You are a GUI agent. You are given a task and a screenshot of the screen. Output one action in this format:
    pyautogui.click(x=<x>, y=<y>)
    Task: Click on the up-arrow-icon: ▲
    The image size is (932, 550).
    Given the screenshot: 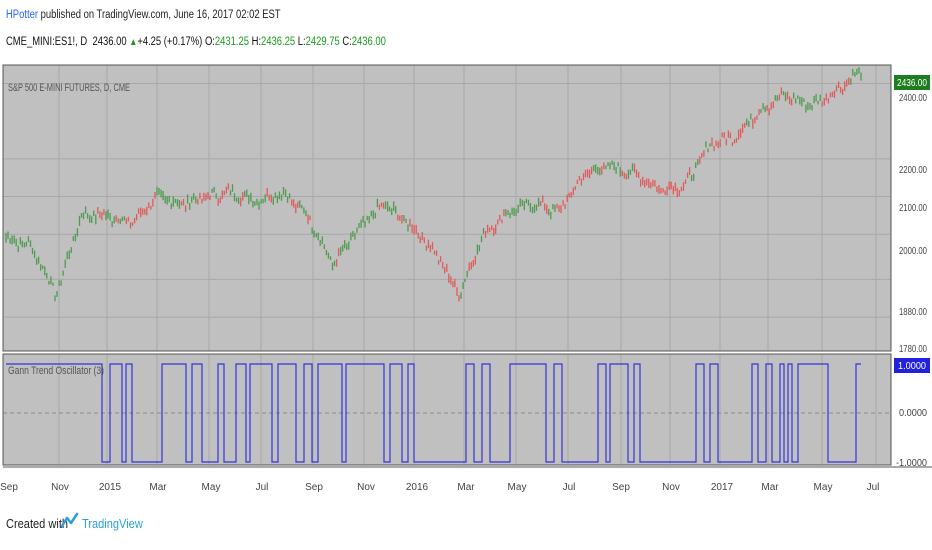 What is the action you would take?
    pyautogui.click(x=133, y=42)
    